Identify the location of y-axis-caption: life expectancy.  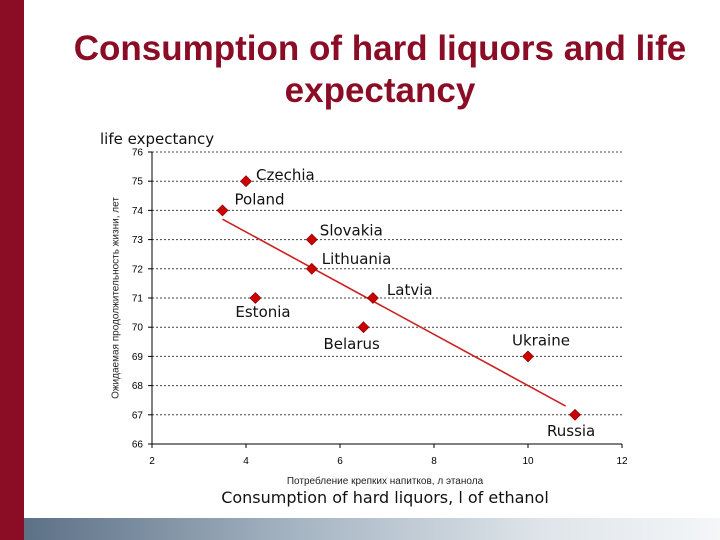
(157, 139).